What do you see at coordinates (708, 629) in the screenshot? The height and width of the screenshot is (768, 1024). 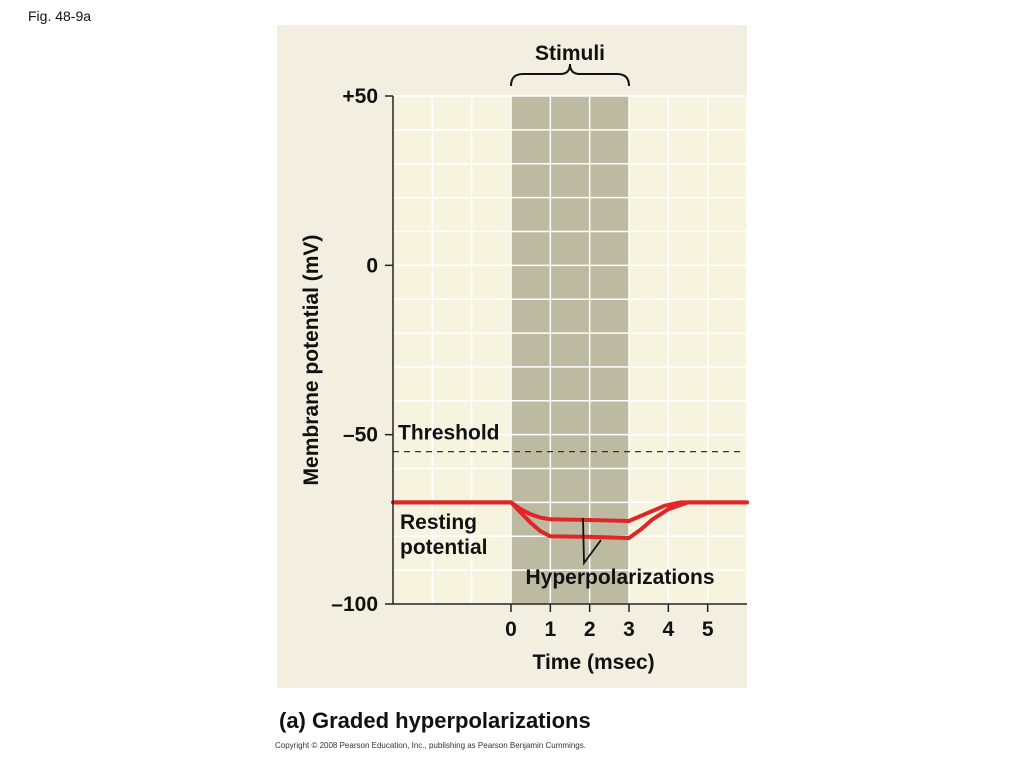 I see `x-tick-label: 5` at bounding box center [708, 629].